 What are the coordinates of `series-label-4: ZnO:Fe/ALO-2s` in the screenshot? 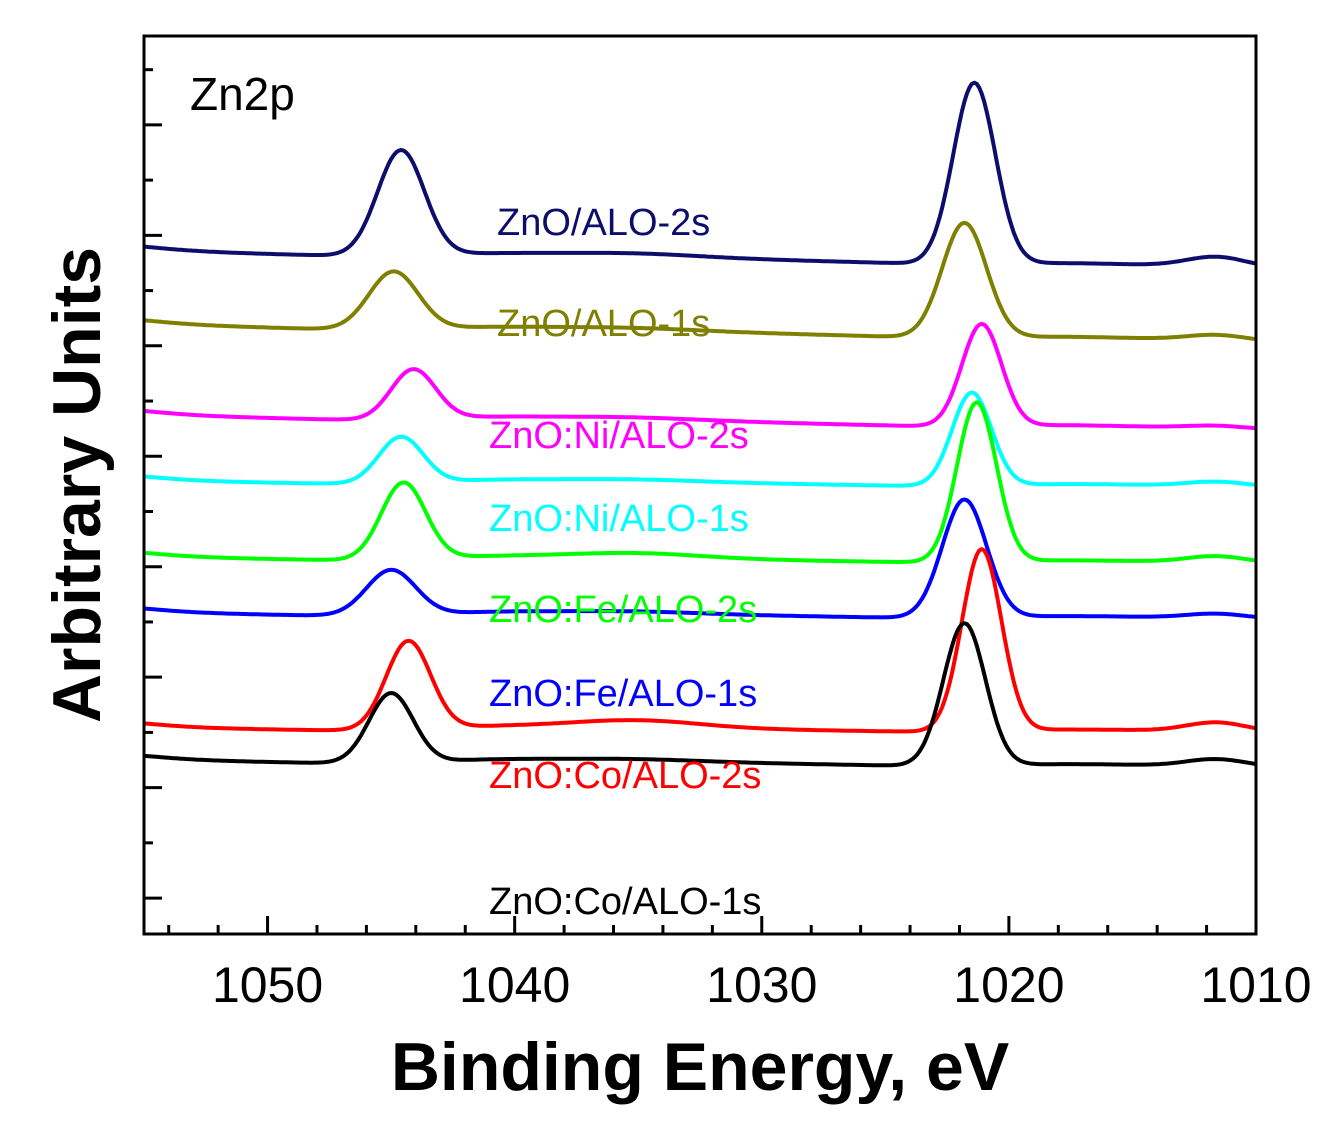 It's located at (623, 610).